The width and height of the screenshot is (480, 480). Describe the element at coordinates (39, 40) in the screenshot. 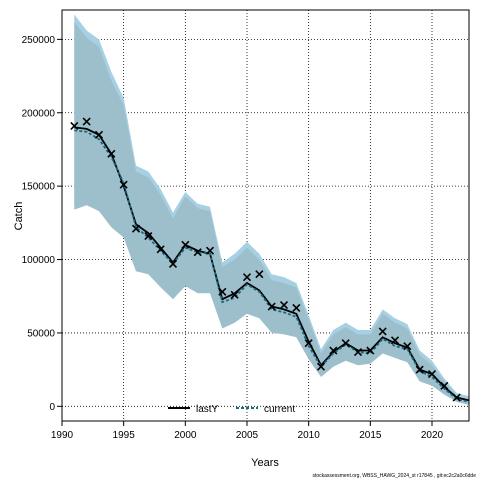

I see `y-tick-label: 250000` at that location.